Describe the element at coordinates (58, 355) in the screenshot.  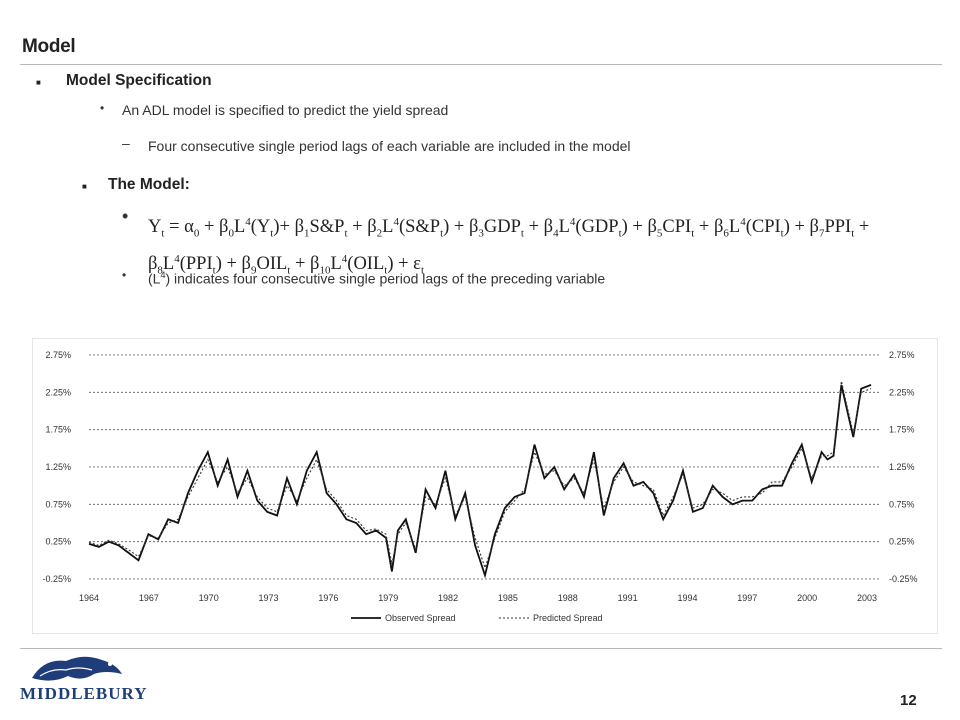
I see `y-tick-label-left: 2.75%` at that location.